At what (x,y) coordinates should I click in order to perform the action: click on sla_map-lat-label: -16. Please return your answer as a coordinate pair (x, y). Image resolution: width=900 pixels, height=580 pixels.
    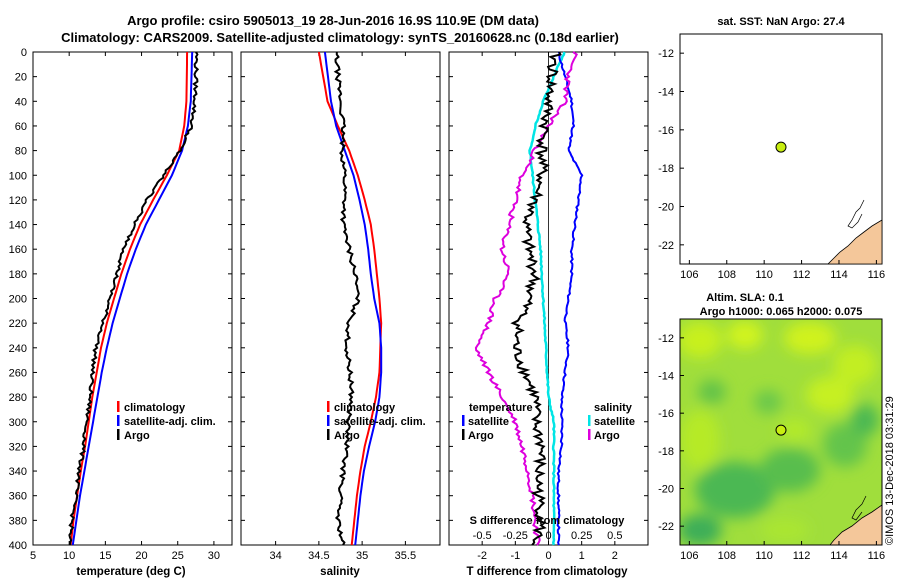
    Looking at the image, I should click on (666, 414).